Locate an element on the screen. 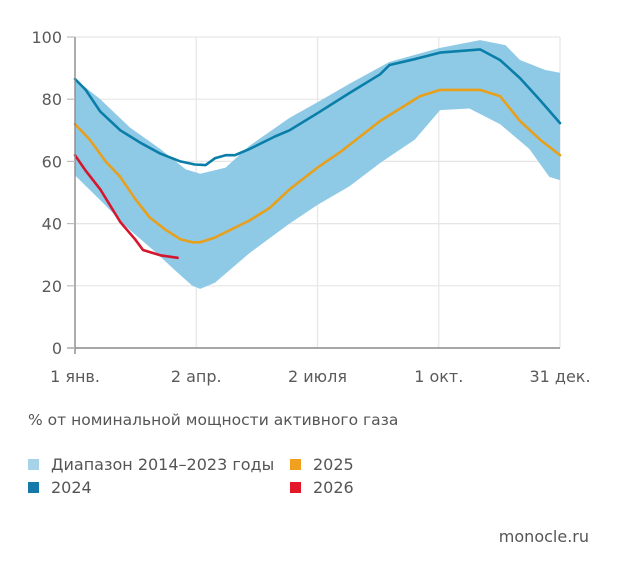 The width and height of the screenshot is (620, 574). legend-swatch-2025 is located at coordinates (295, 464).